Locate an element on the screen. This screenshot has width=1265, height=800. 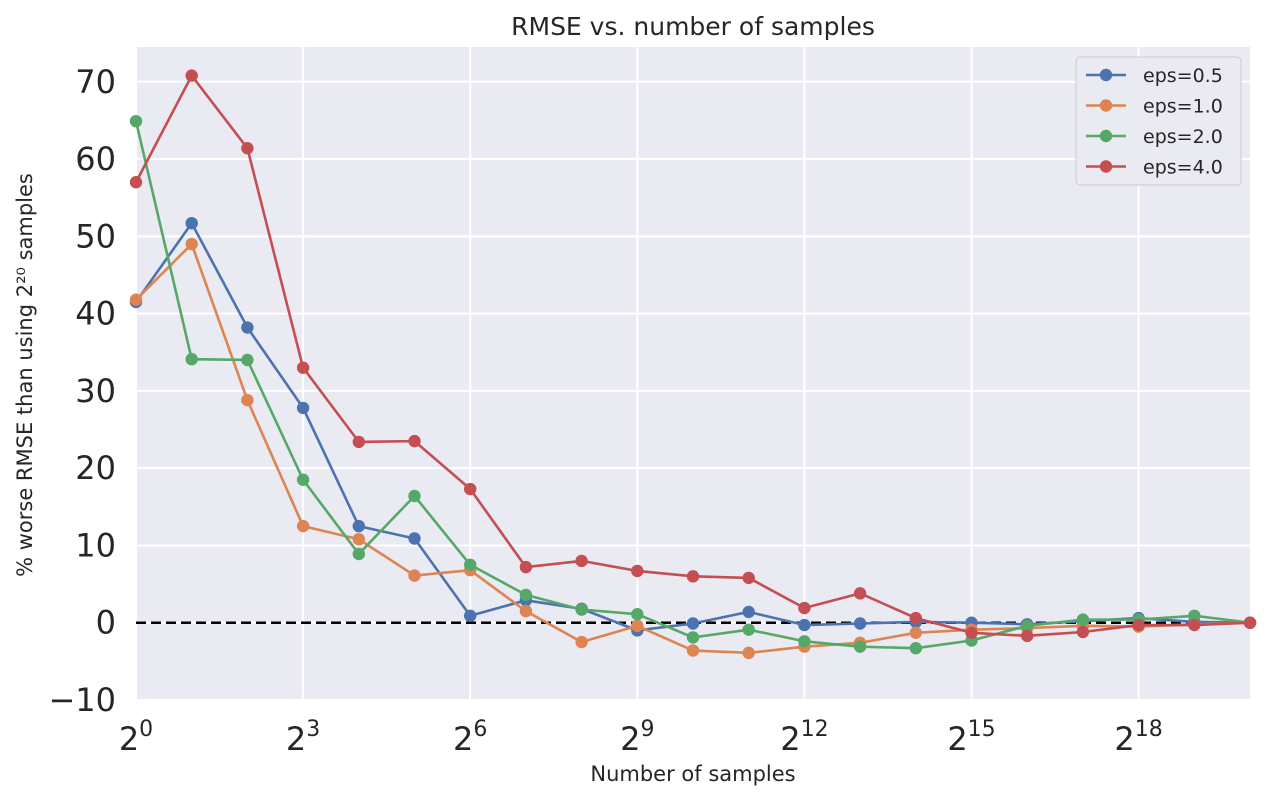
legend: eps=0.5 eps=1.0 eps=2.0 eps=4.0 is located at coordinates (1158, 121).